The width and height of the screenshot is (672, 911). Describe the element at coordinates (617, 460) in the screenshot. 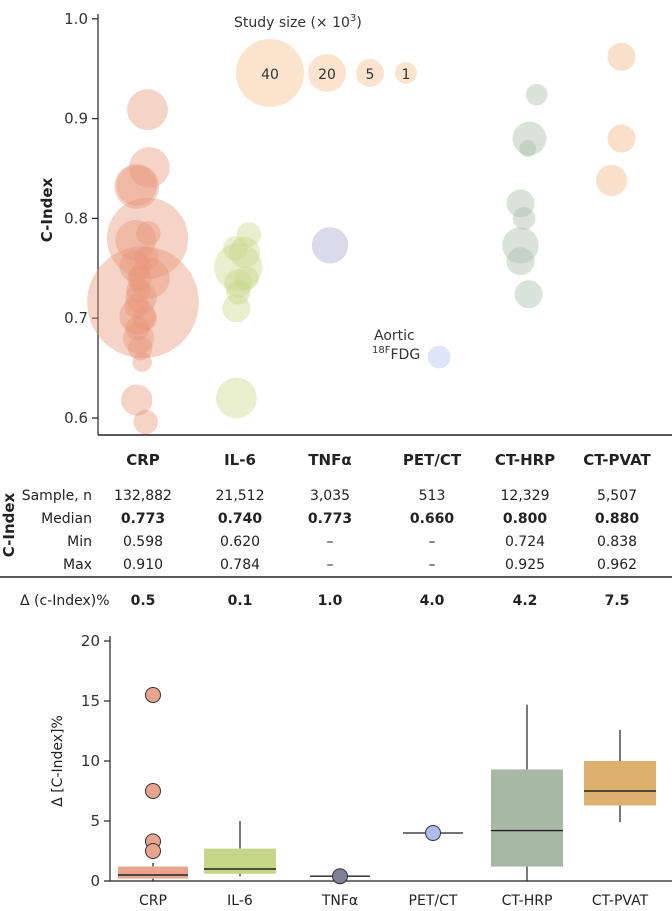

I see `category-label-ct-pvat: CT-PVAT` at that location.